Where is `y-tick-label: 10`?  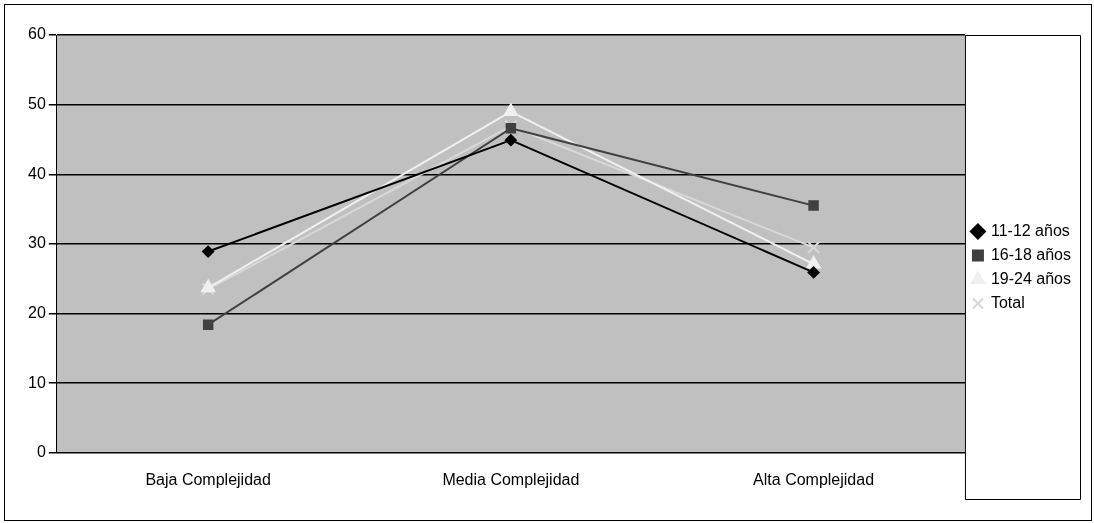
y-tick-label: 10 is located at coordinates (37, 382).